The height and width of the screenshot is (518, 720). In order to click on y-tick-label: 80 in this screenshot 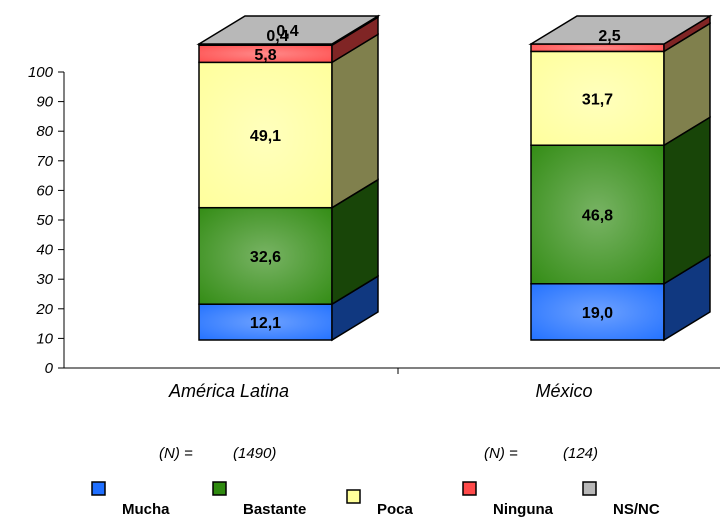, I will do `click(44, 131)`.